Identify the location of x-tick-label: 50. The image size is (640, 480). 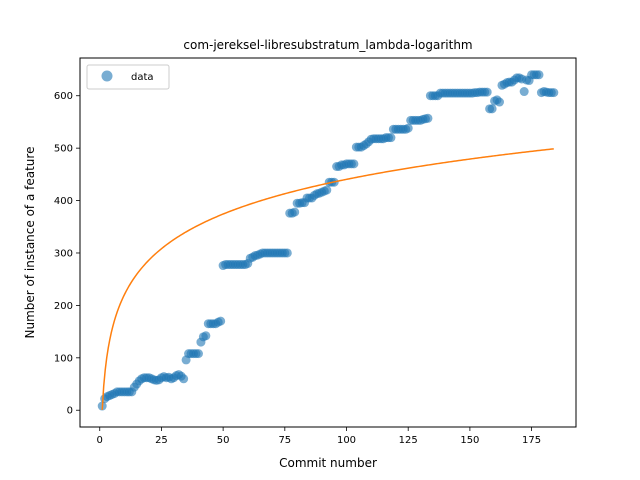
(223, 440).